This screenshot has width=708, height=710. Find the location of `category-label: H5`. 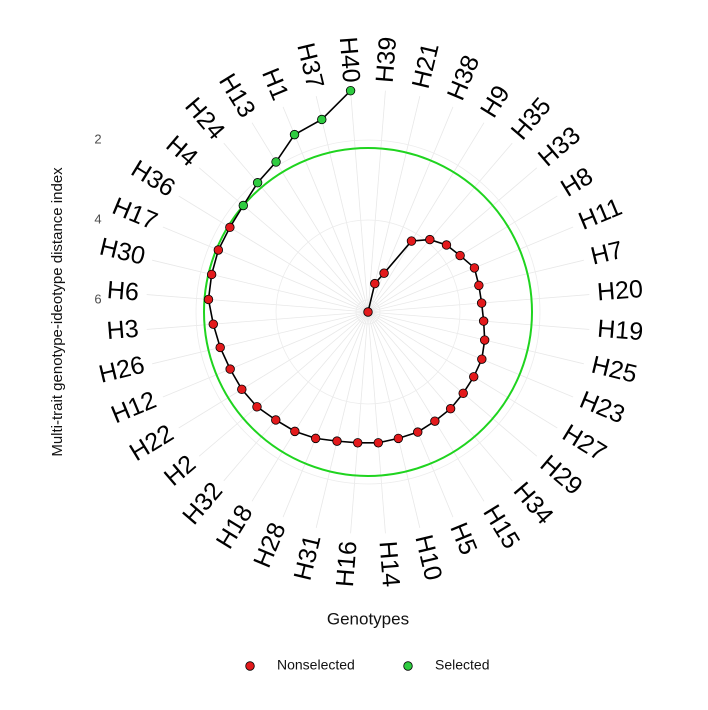

category-label: H5 is located at coordinates (463, 539).